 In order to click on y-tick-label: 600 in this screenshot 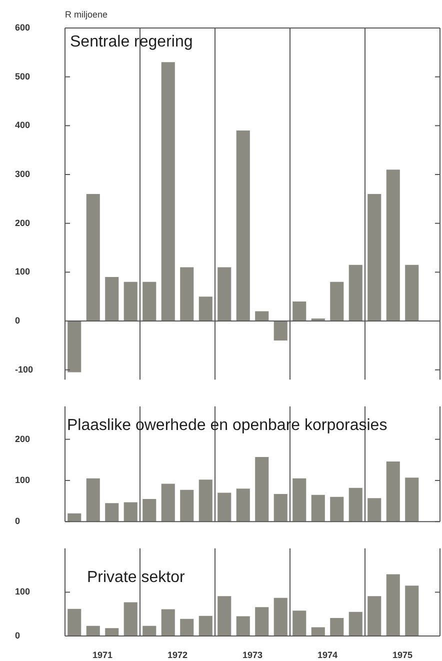, I will do `click(22, 27)`.